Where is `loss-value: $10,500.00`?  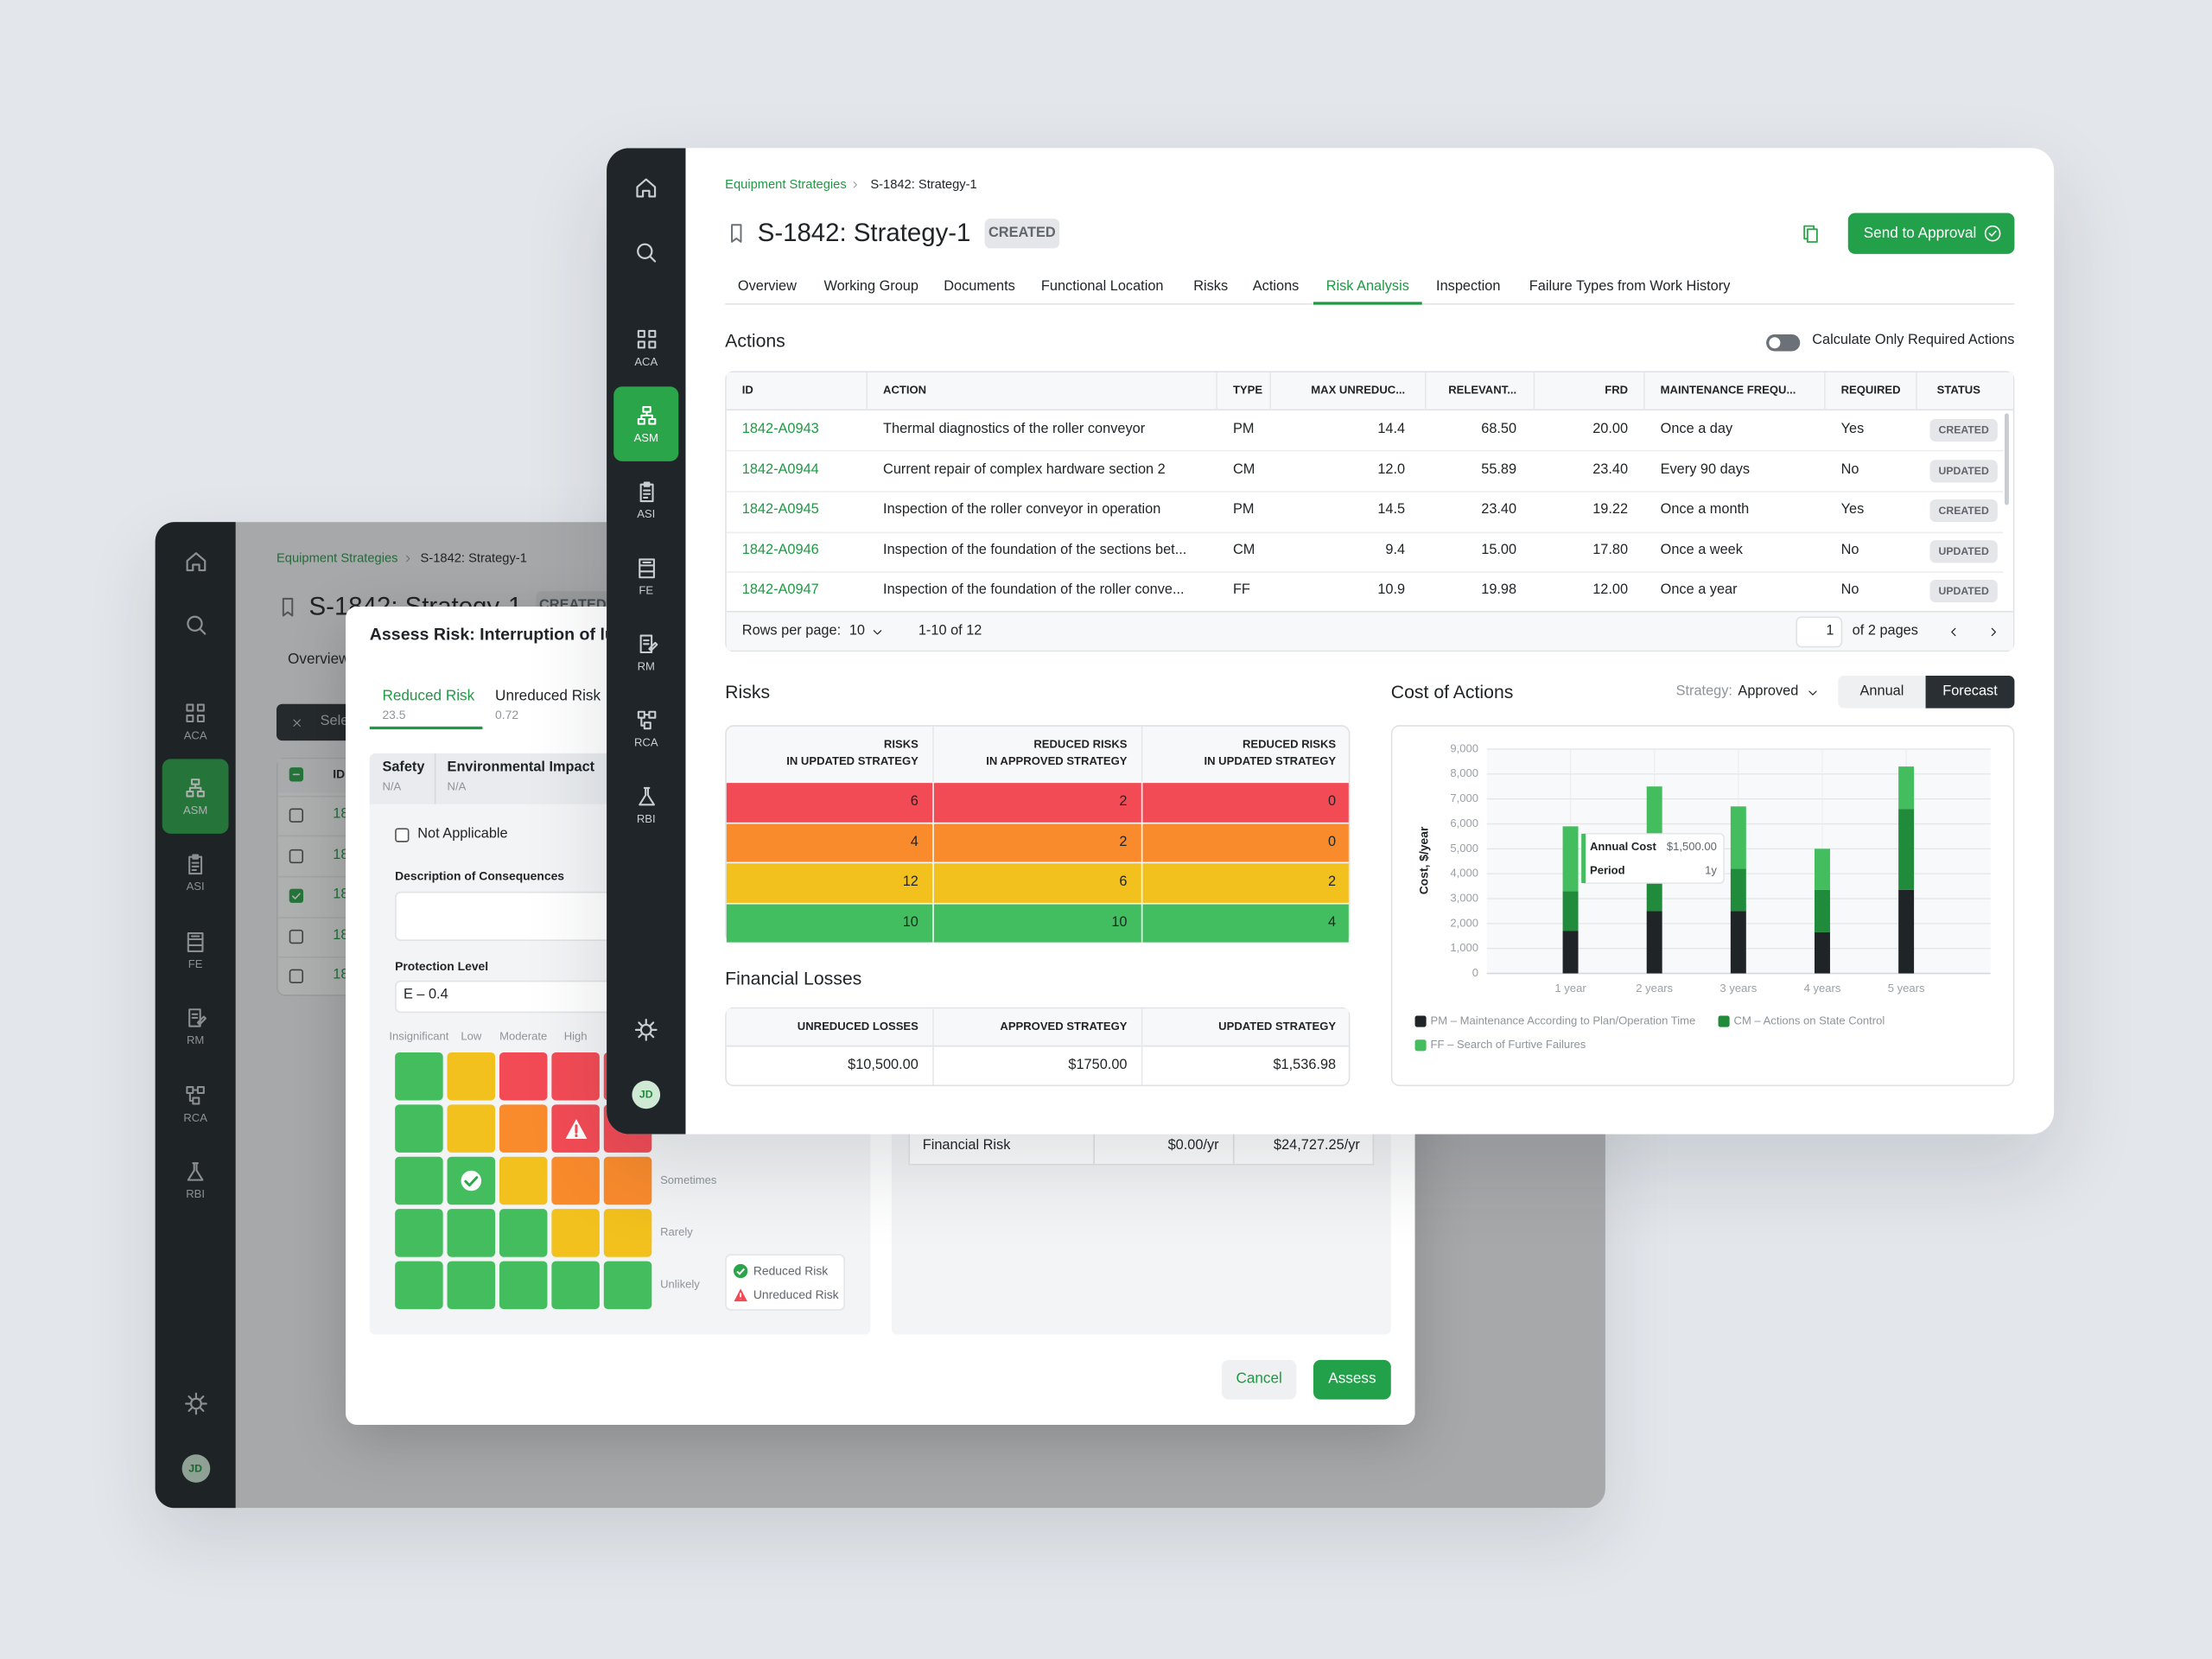
loss-value: $10,500.00 is located at coordinates (883, 1066).